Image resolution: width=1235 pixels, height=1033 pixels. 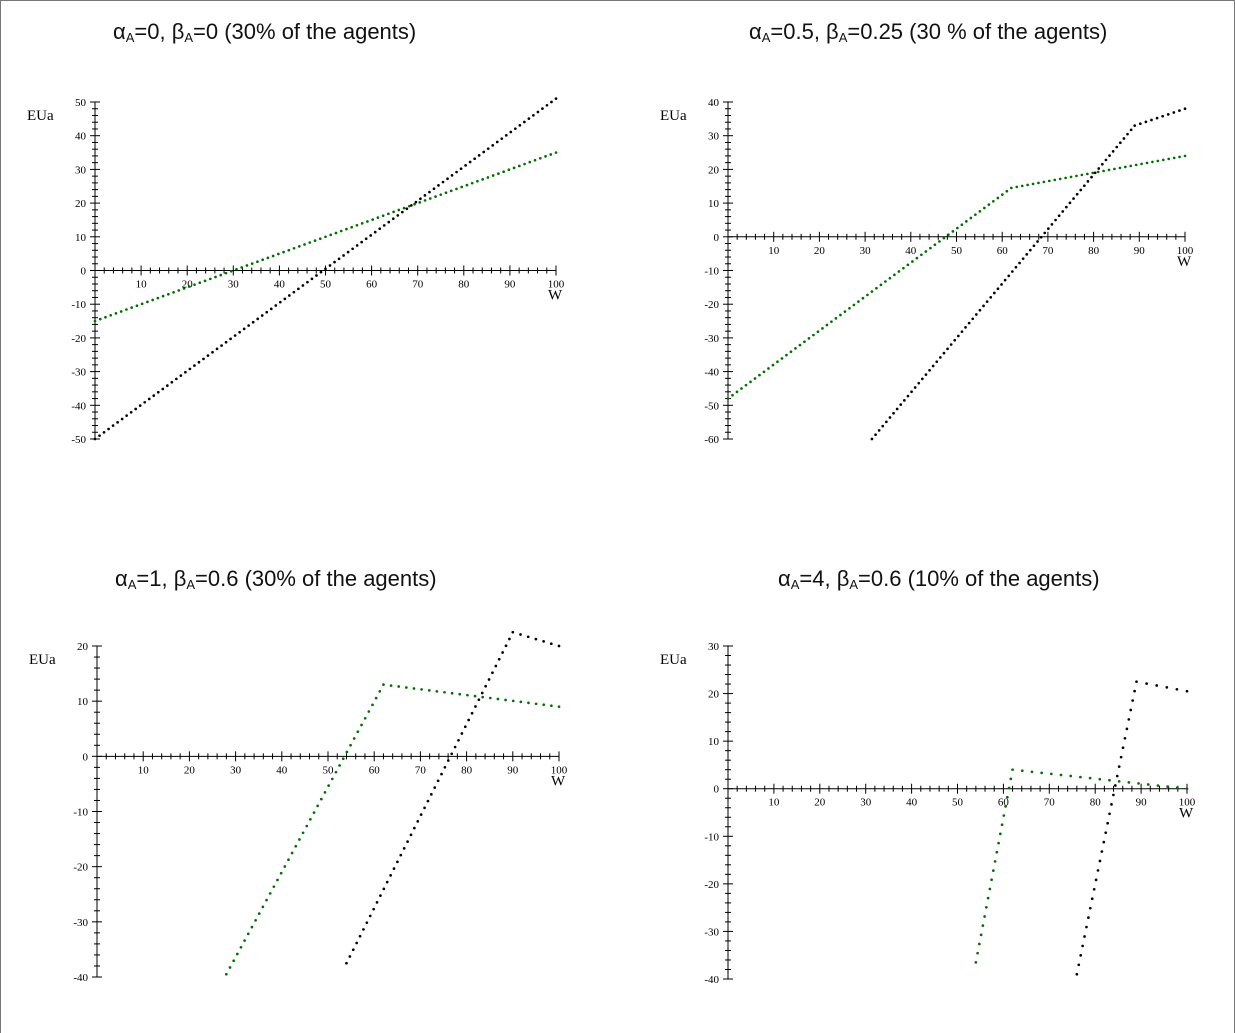 I want to click on y-tick-label: -20, so click(x=711, y=305).